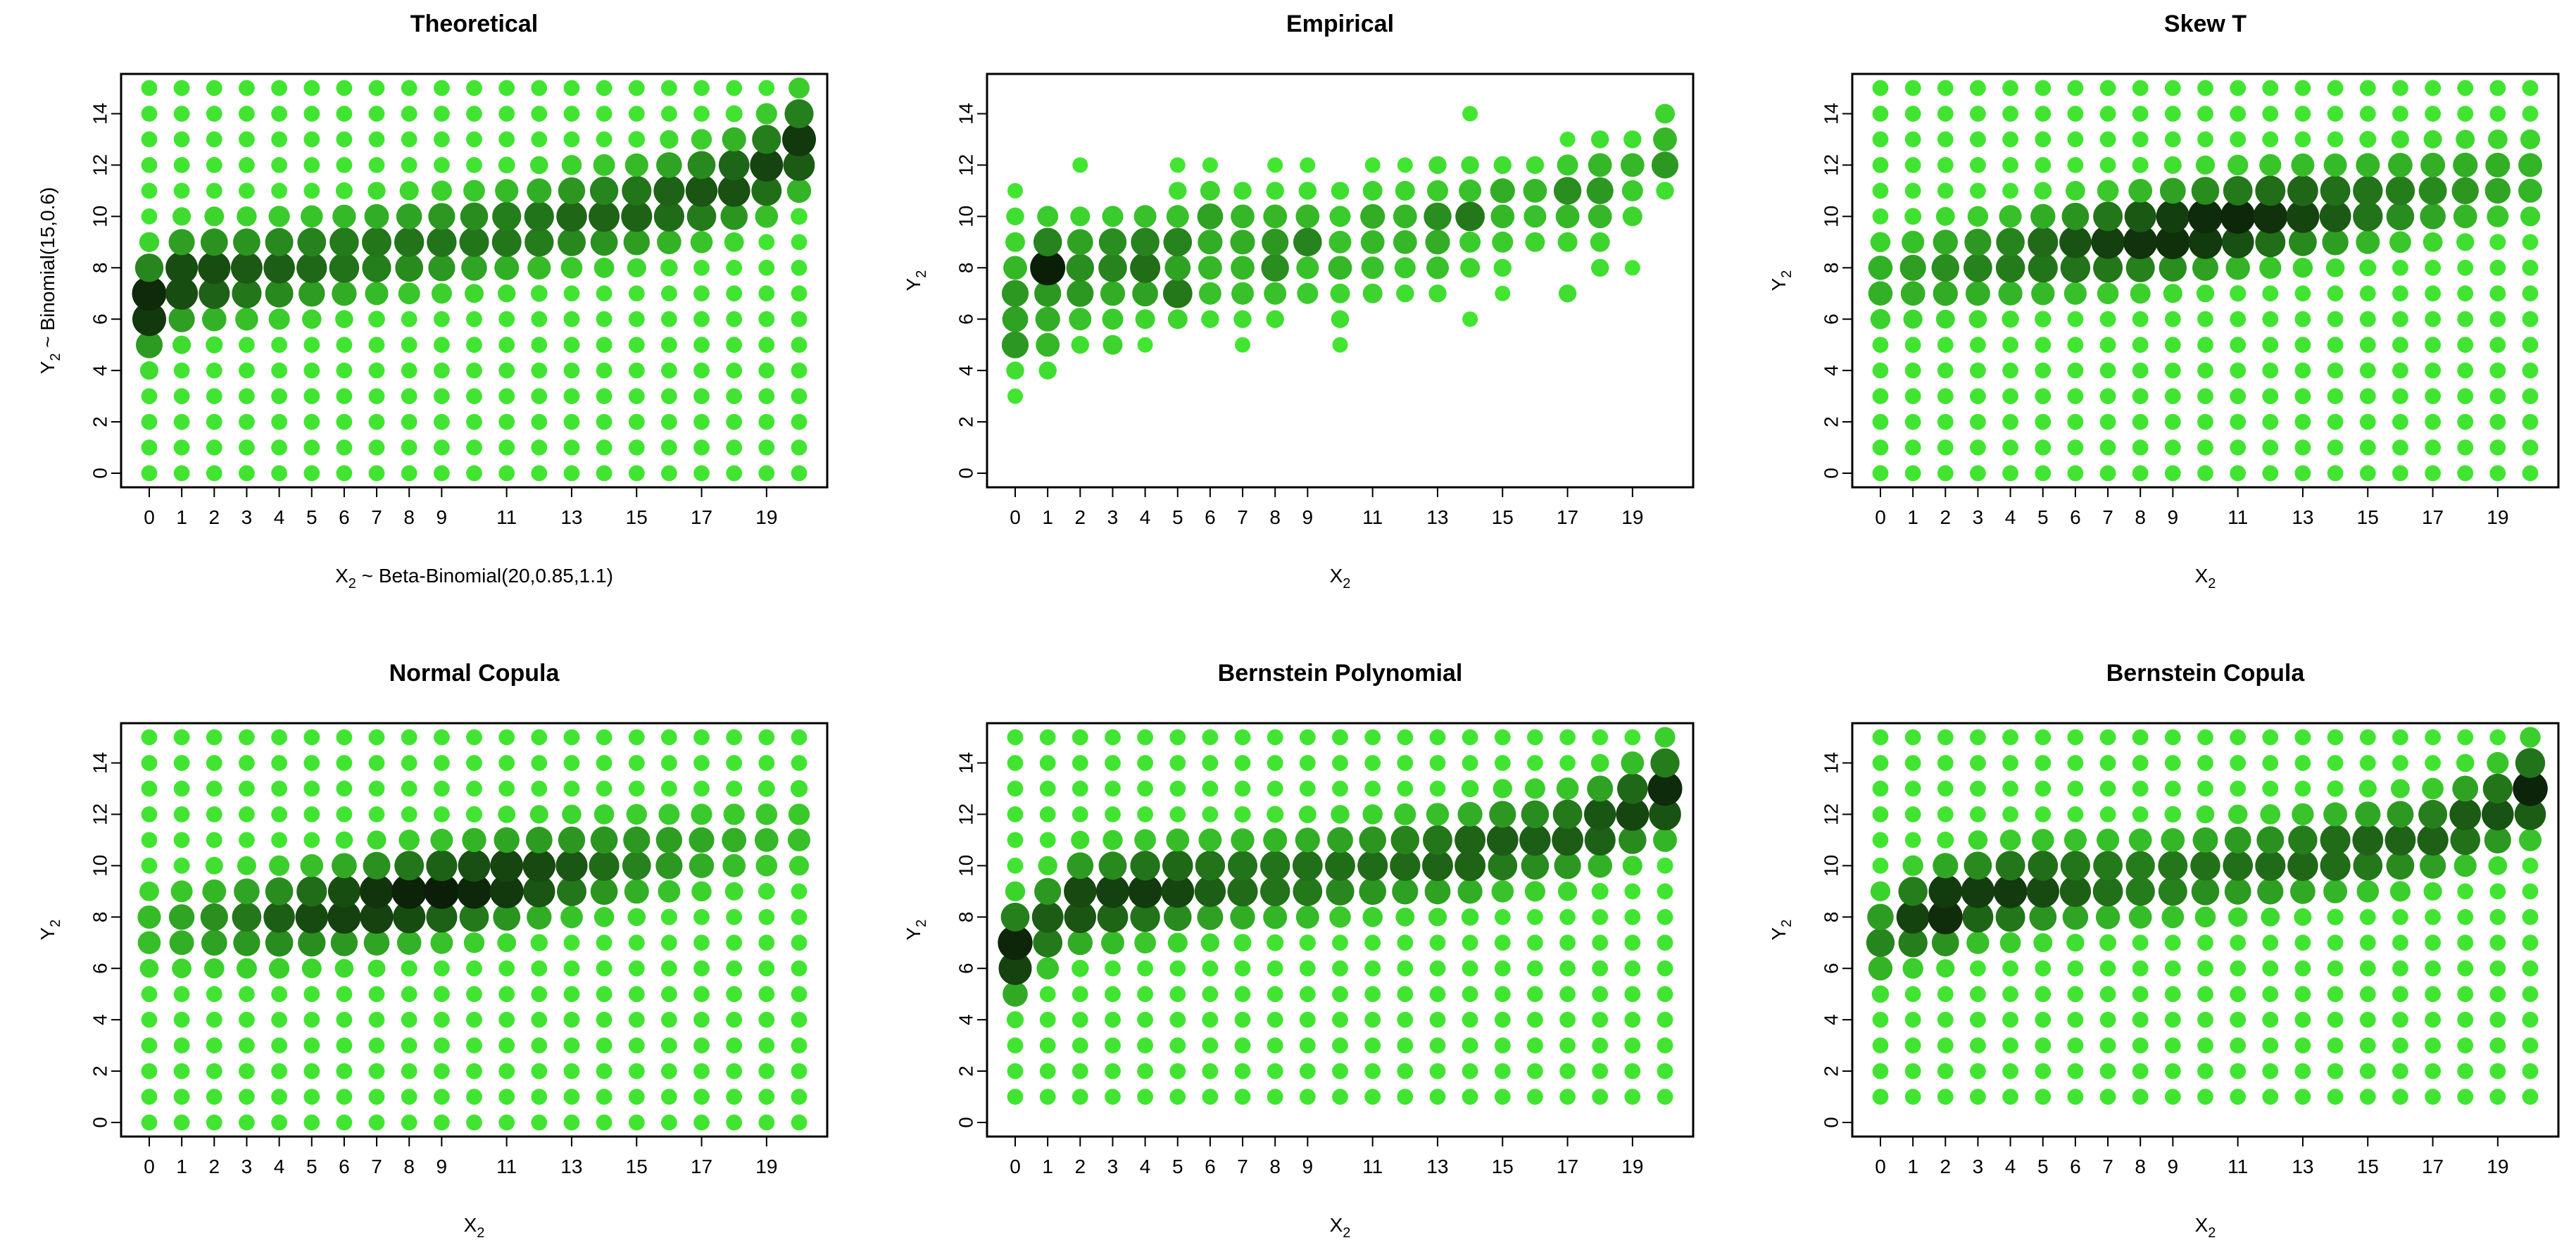 The image size is (2576, 1245). What do you see at coordinates (966, 319) in the screenshot?
I see `y-tick-label: 6` at bounding box center [966, 319].